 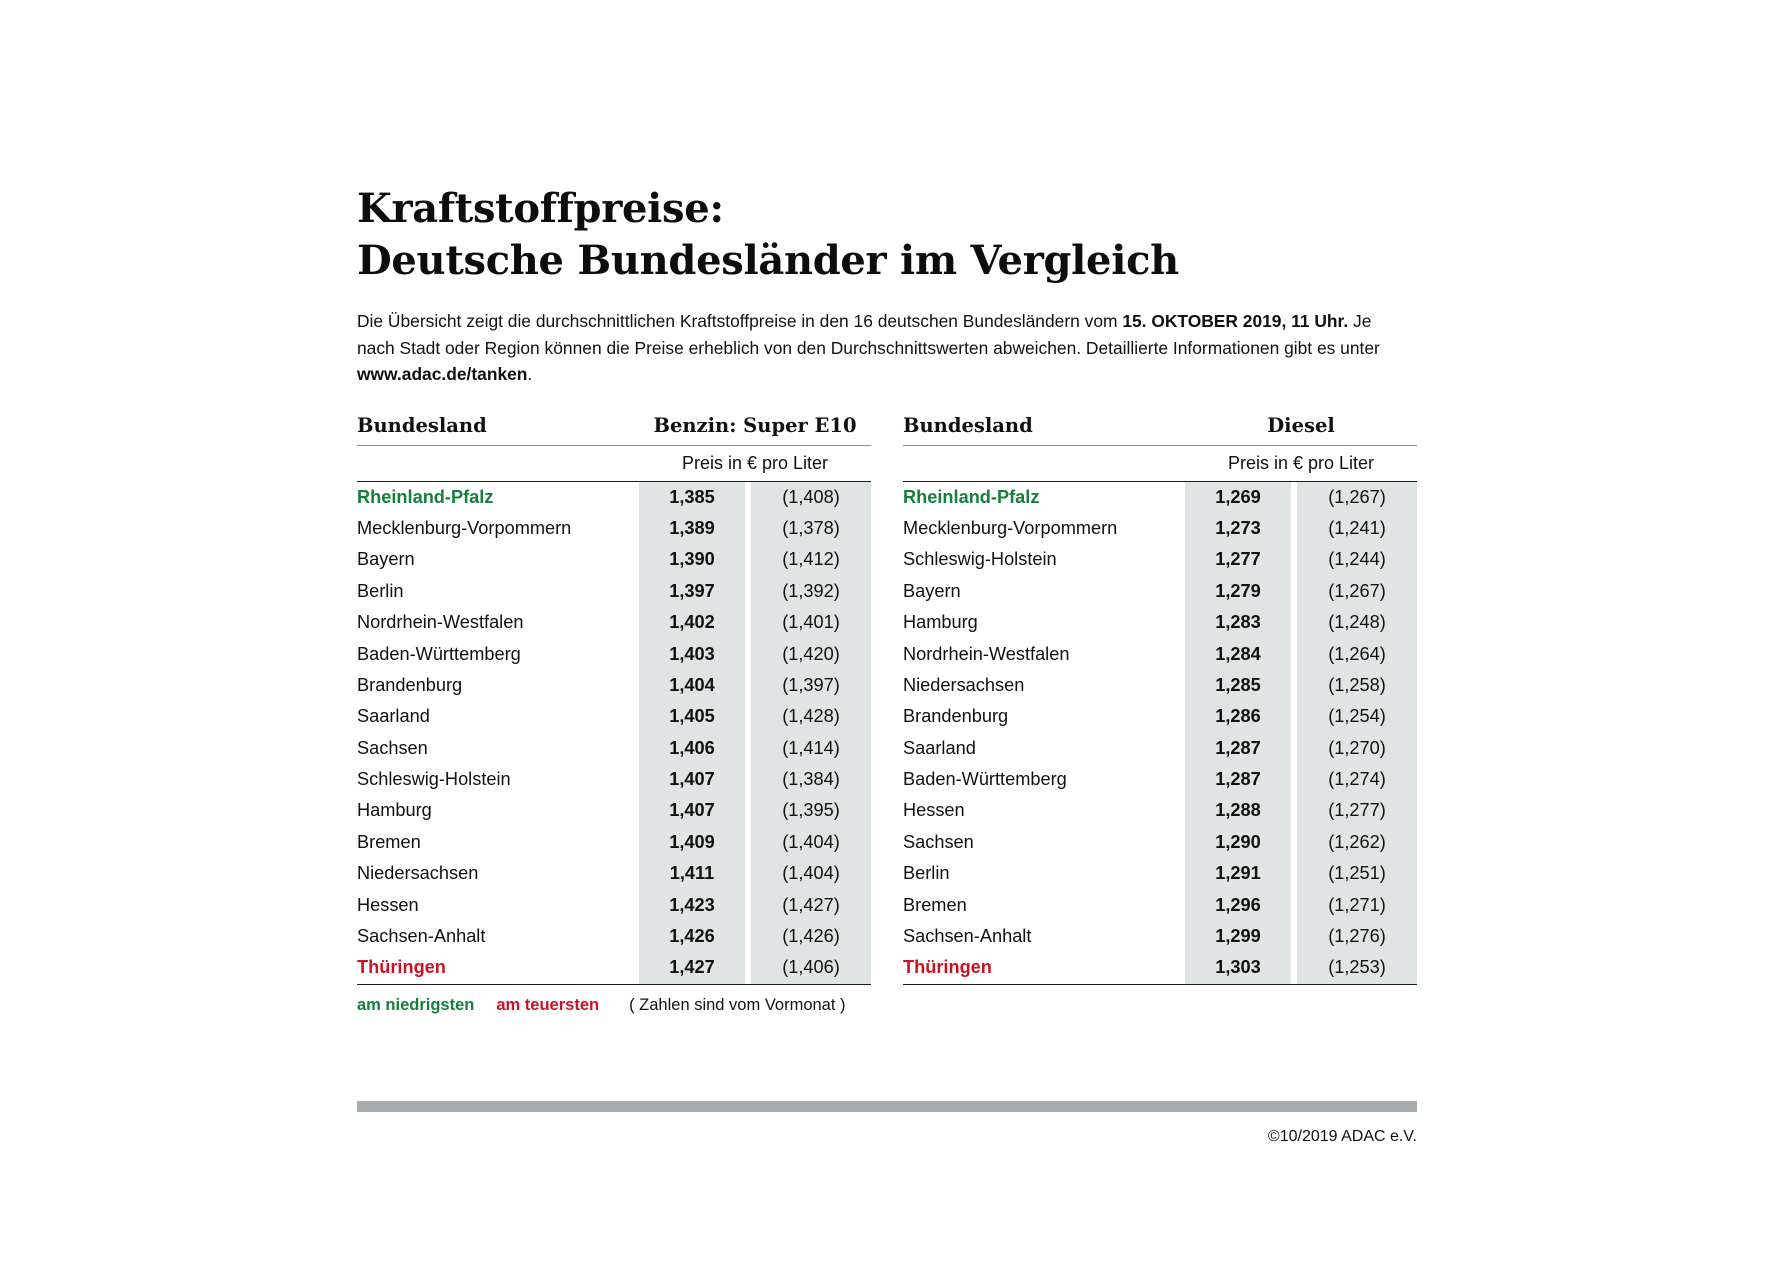 What do you see at coordinates (935, 904) in the screenshot?
I see `cell-state-name: Bremen` at bounding box center [935, 904].